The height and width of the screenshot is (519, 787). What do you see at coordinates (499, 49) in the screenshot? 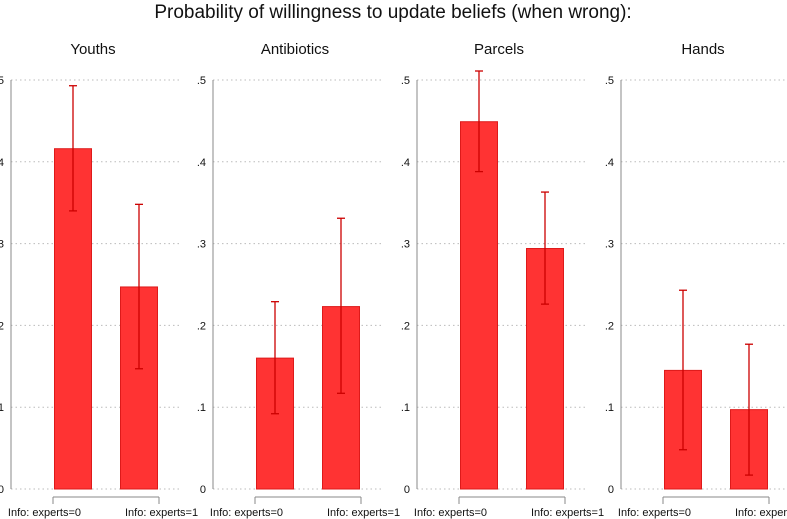
I see `panel-title: Parcels` at bounding box center [499, 49].